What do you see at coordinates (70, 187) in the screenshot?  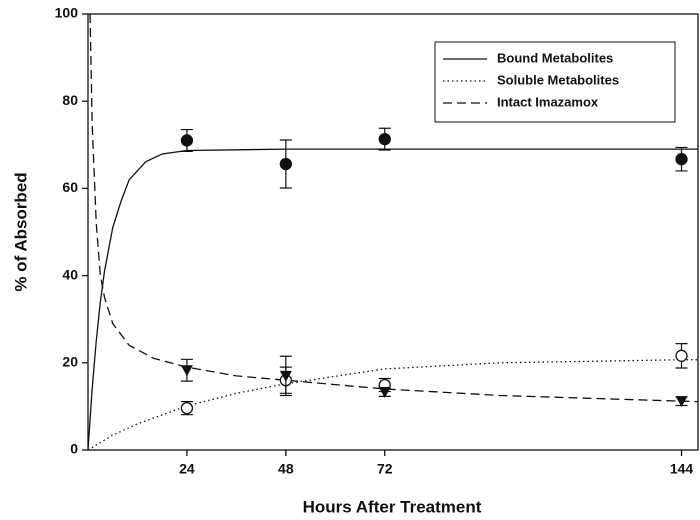 I see `y-tick-label: 60` at bounding box center [70, 187].